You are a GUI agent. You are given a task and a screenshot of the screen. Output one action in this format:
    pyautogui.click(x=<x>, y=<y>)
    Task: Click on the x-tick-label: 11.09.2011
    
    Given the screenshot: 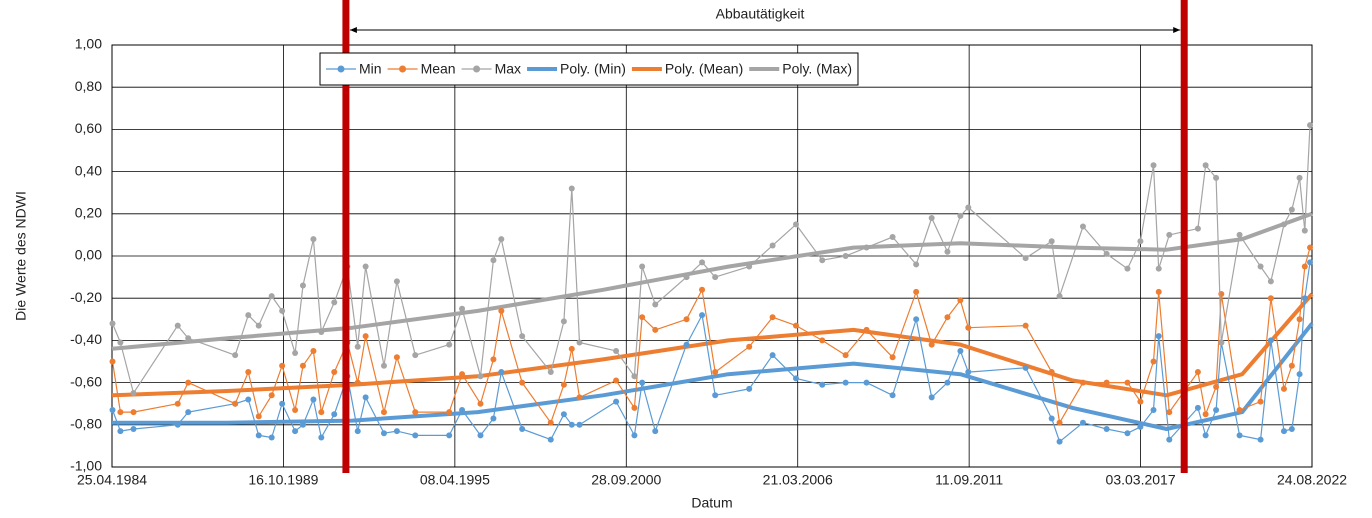 What is the action you would take?
    pyautogui.click(x=969, y=480)
    